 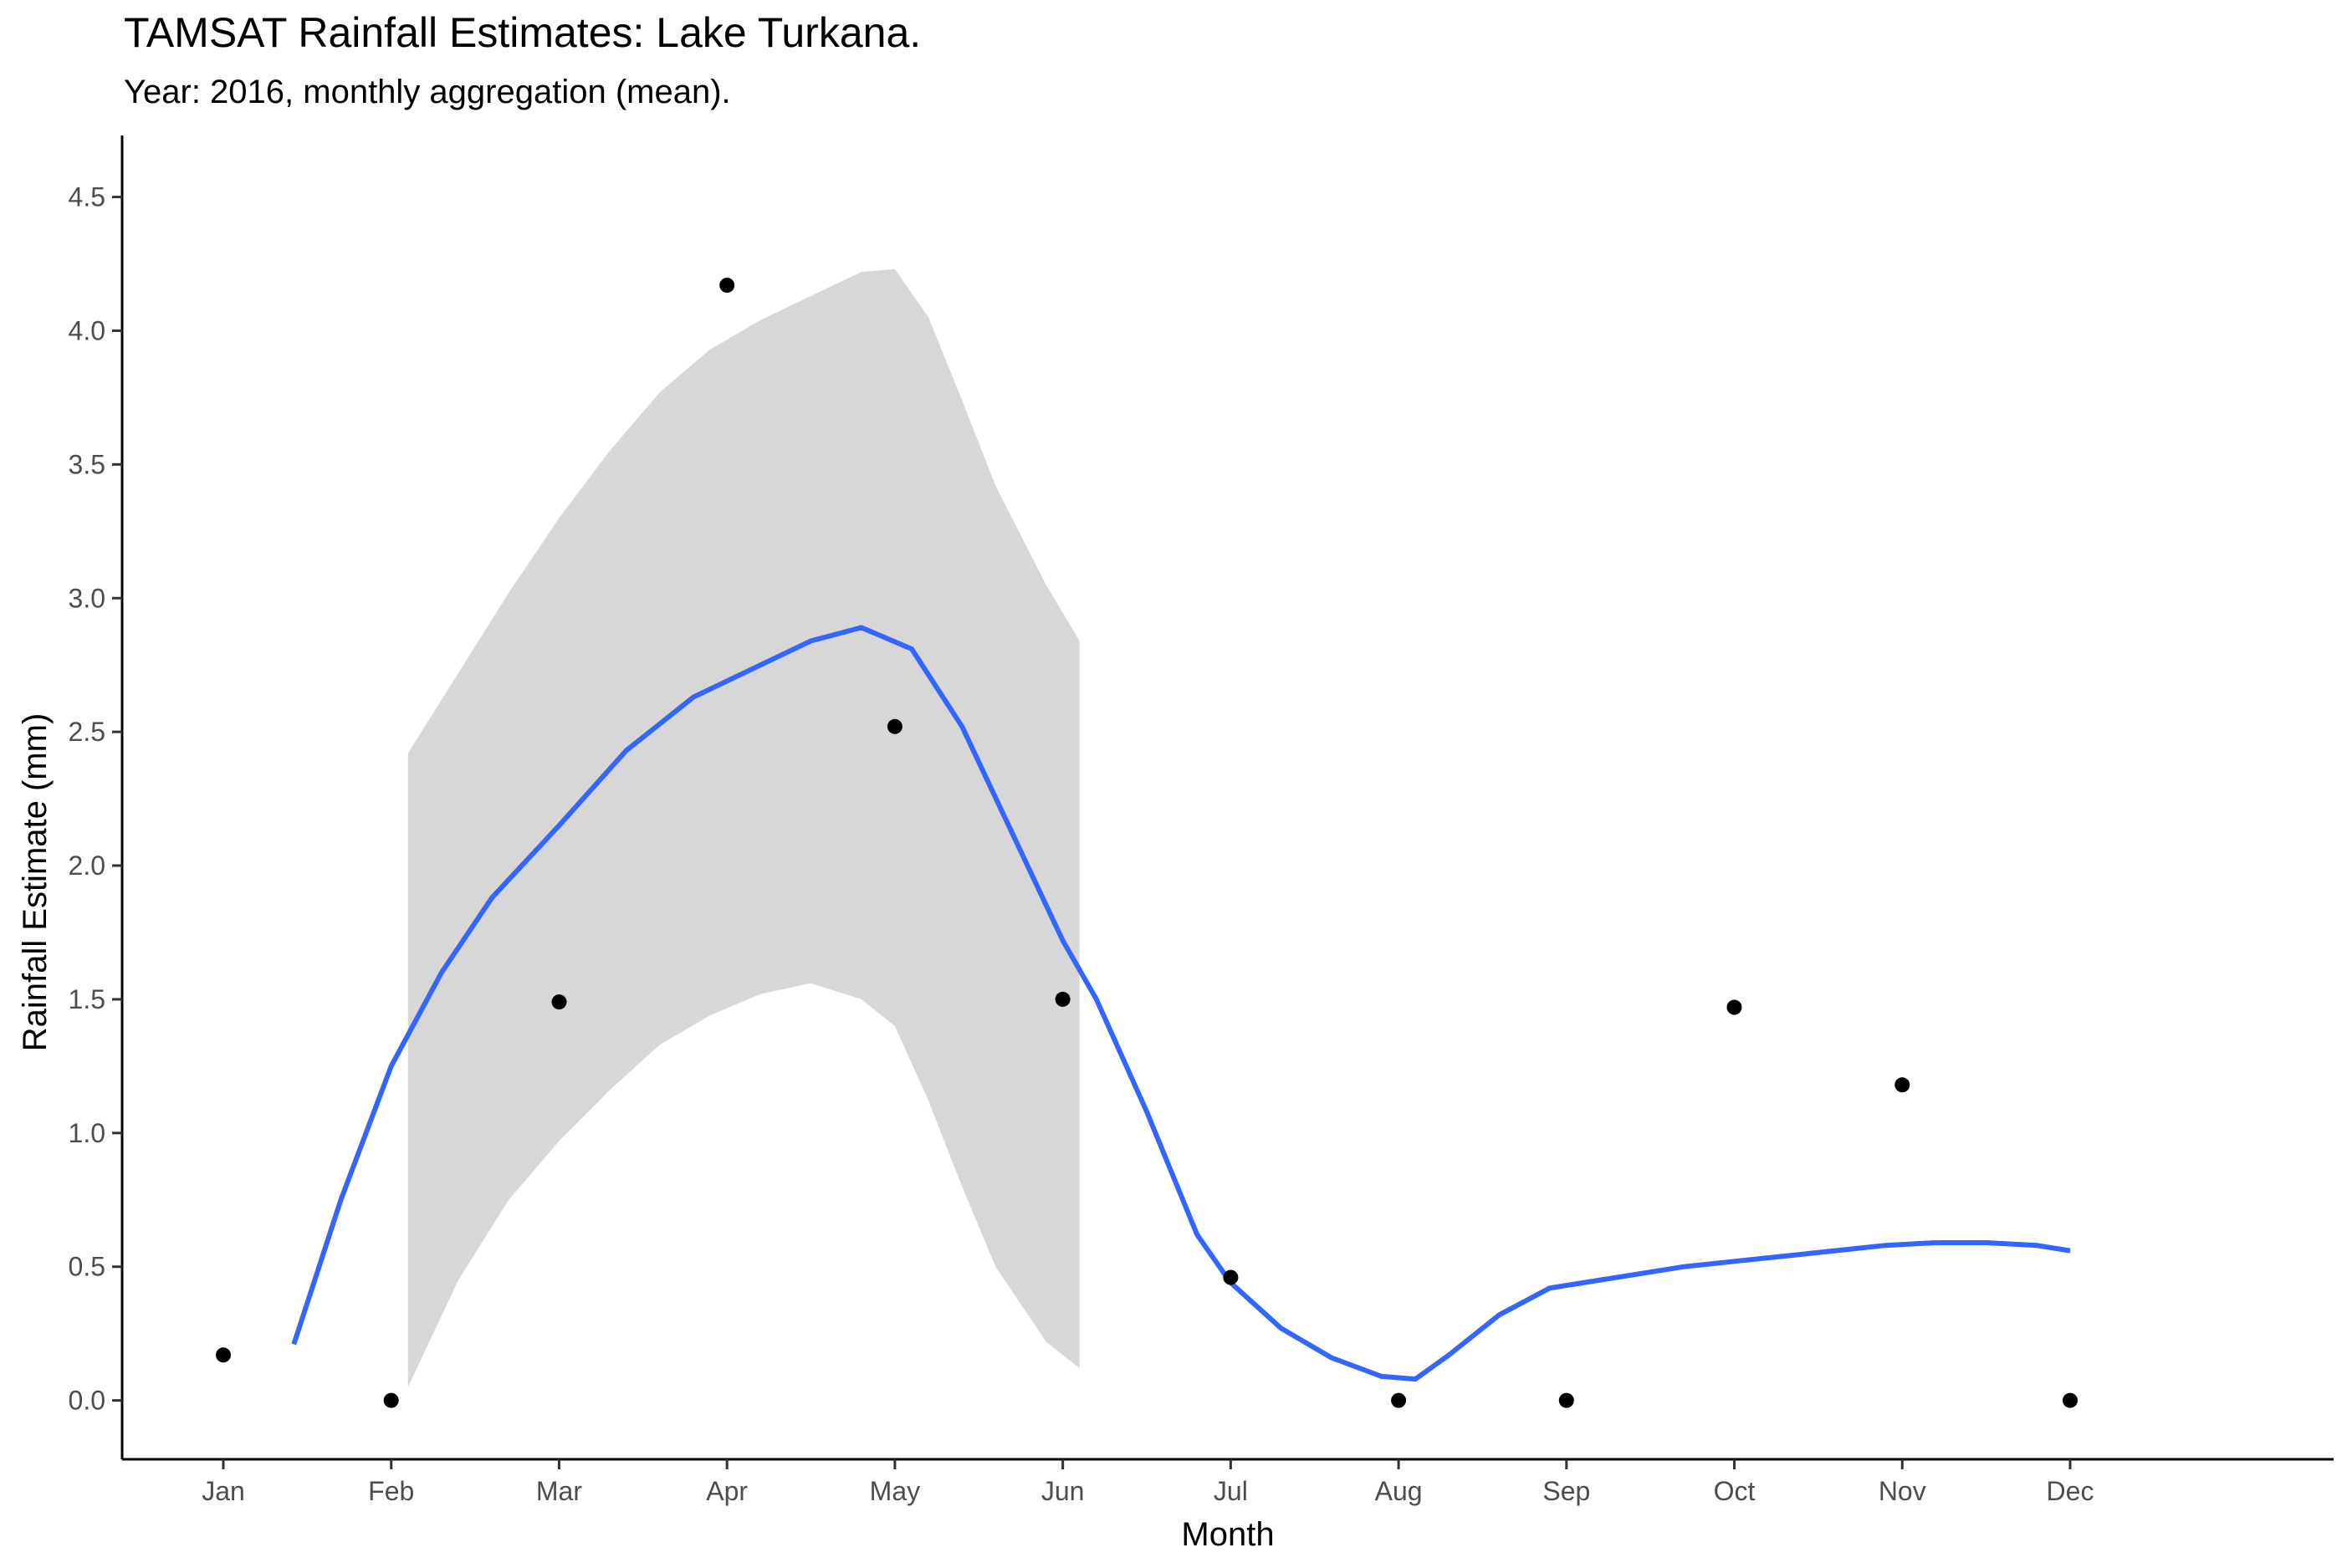 I want to click on x-axis-title: Month, so click(x=1227, y=1534).